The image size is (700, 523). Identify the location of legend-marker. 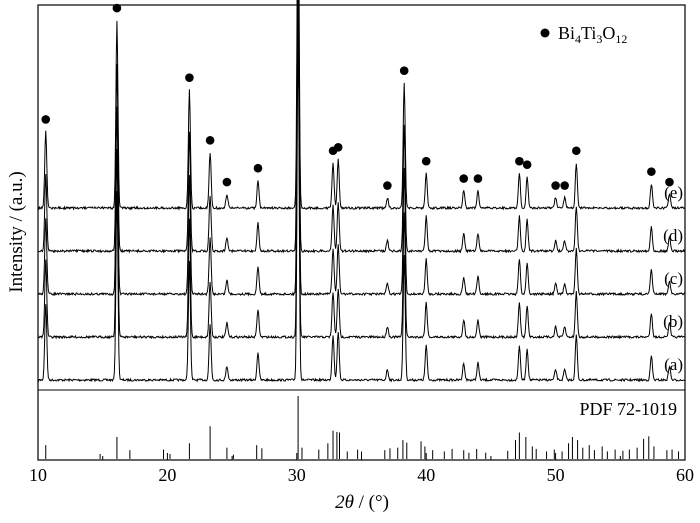
(545, 33).